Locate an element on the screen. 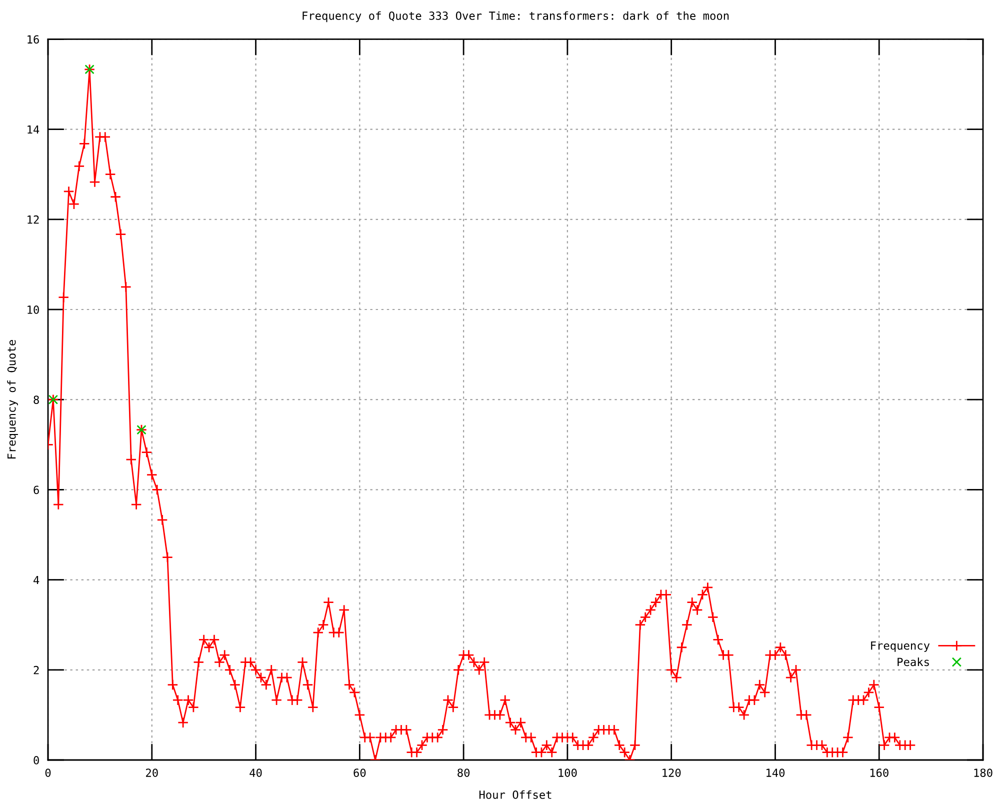 The image size is (1000, 800). chart-title: Frequency of Quote 333 Over Time: transformers: dark of the moon is located at coordinates (515, 16).